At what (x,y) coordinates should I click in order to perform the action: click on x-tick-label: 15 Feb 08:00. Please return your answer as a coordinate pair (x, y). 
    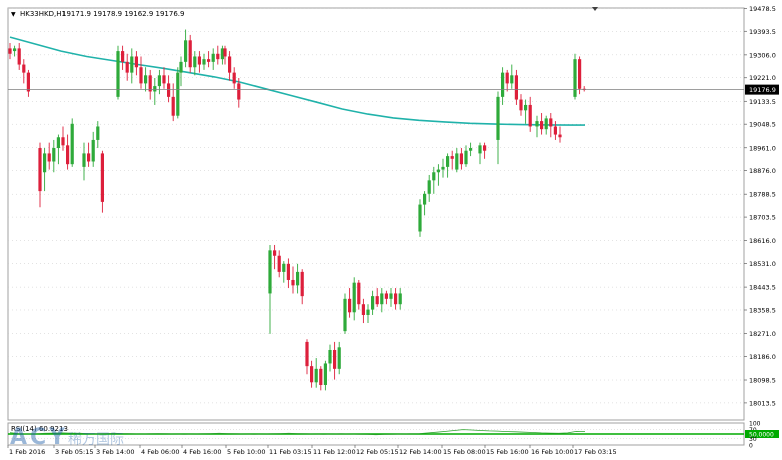
    Looking at the image, I should click on (464, 452).